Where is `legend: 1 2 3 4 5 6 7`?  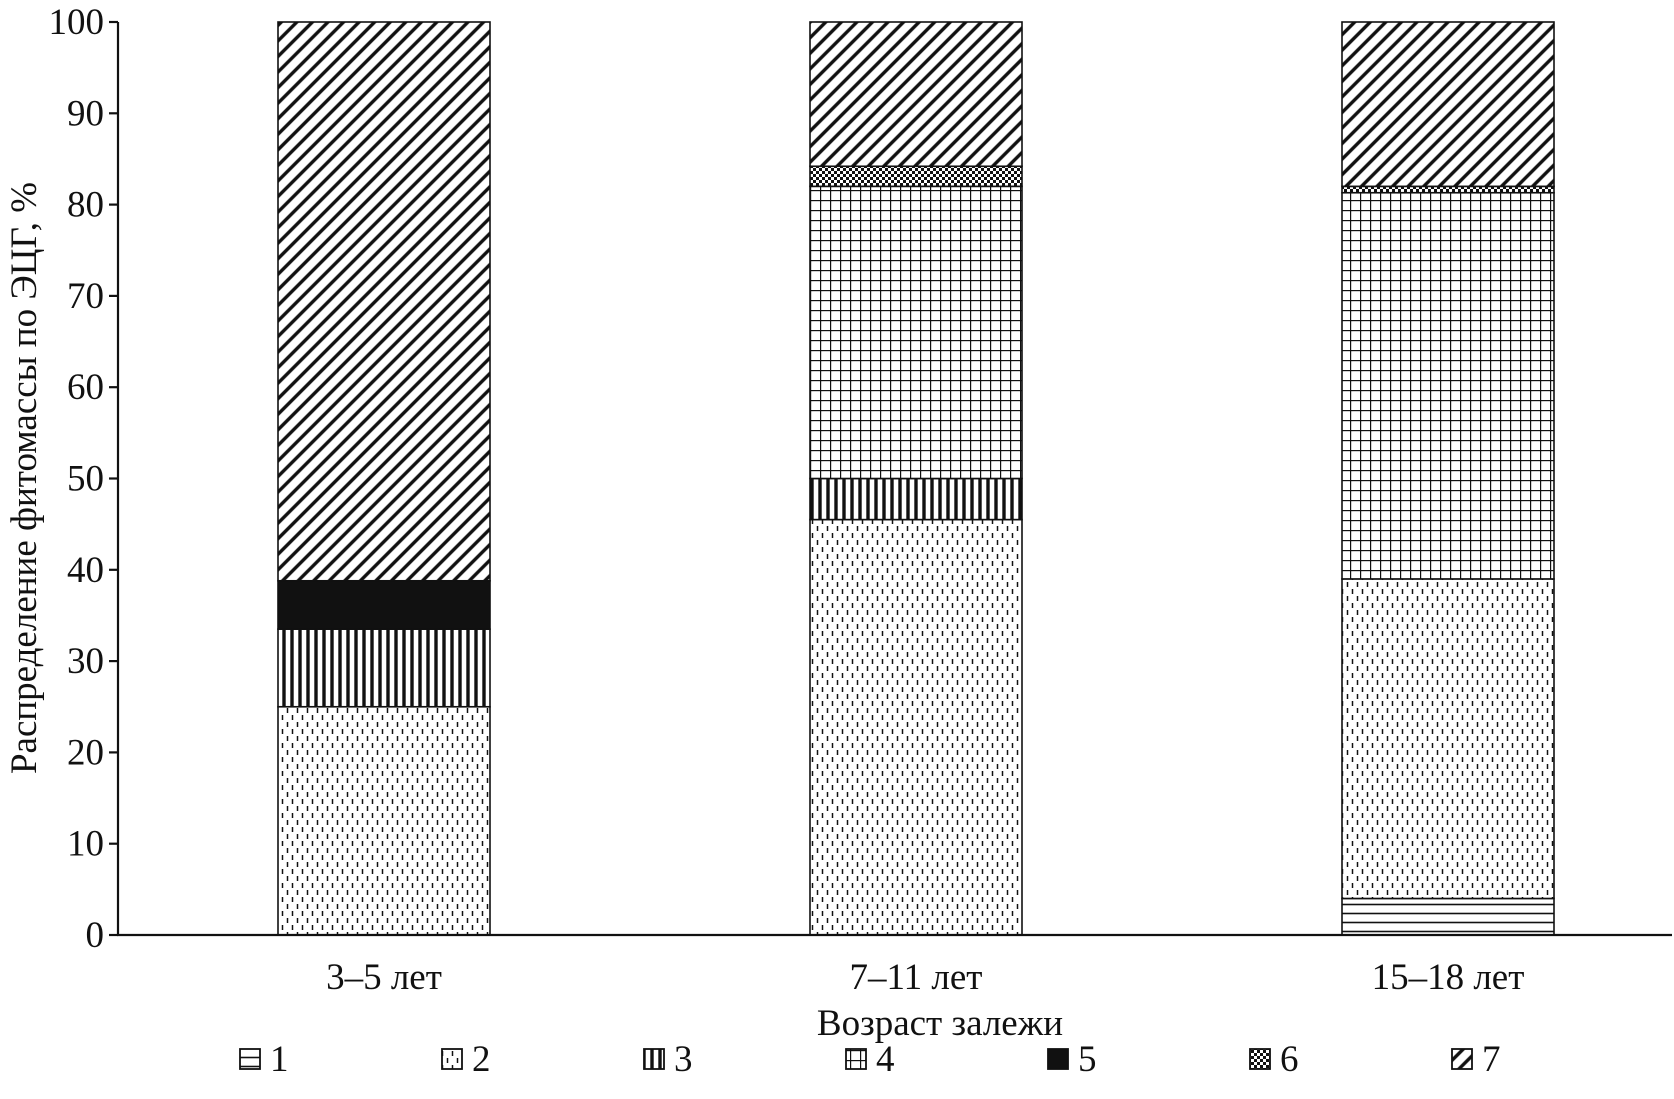 legend: 1 2 3 4 5 6 7 is located at coordinates (870, 1059).